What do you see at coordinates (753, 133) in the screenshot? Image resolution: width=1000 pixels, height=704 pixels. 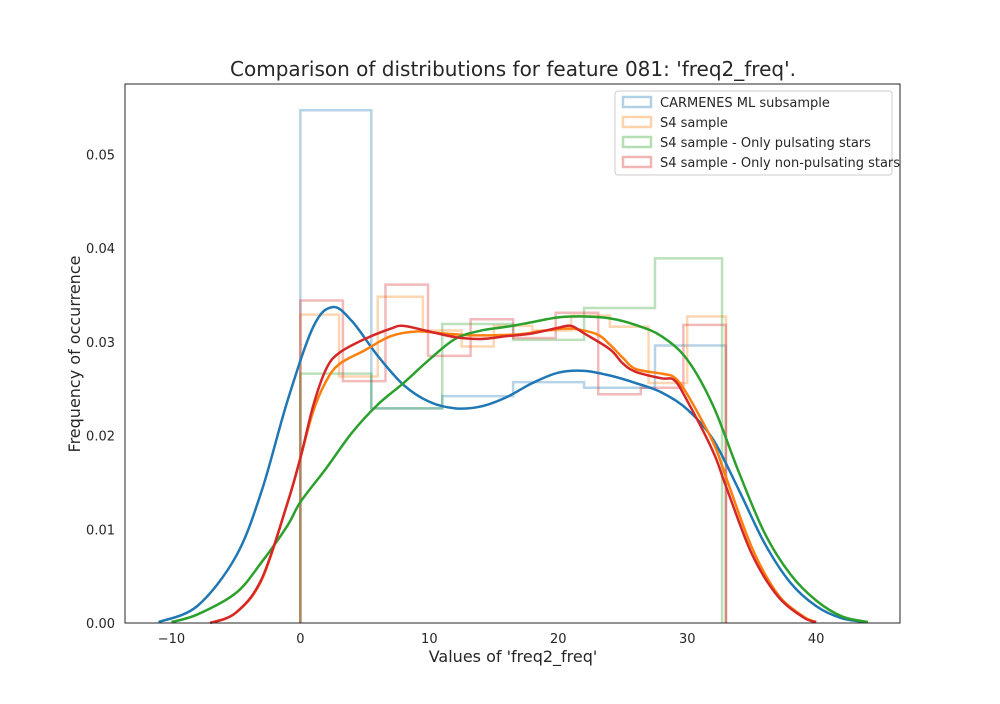 I see `legend-box` at bounding box center [753, 133].